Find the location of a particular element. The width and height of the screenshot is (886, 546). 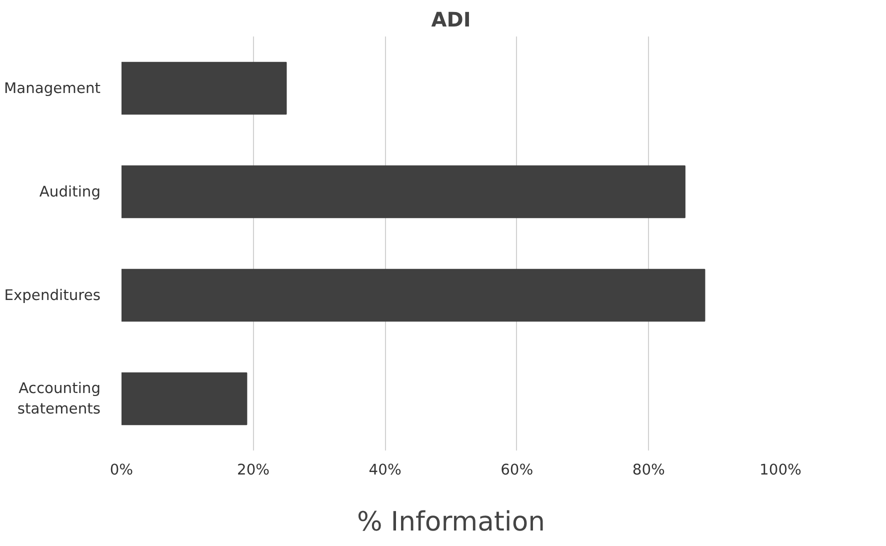

y-tick-label: Expenditures is located at coordinates (52, 295).